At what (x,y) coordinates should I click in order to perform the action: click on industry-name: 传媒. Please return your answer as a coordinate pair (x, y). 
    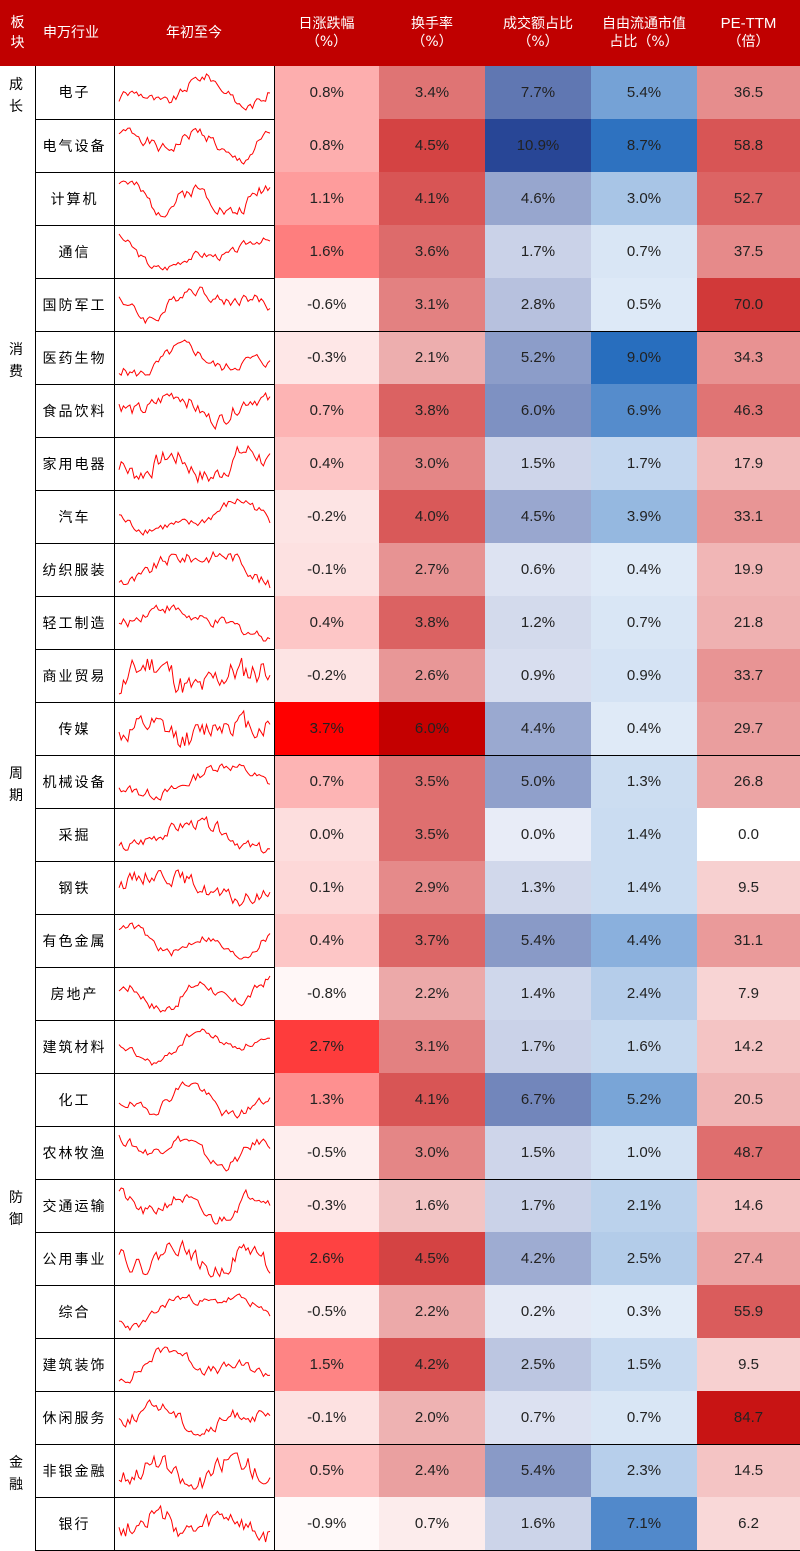
    Looking at the image, I should click on (75, 729).